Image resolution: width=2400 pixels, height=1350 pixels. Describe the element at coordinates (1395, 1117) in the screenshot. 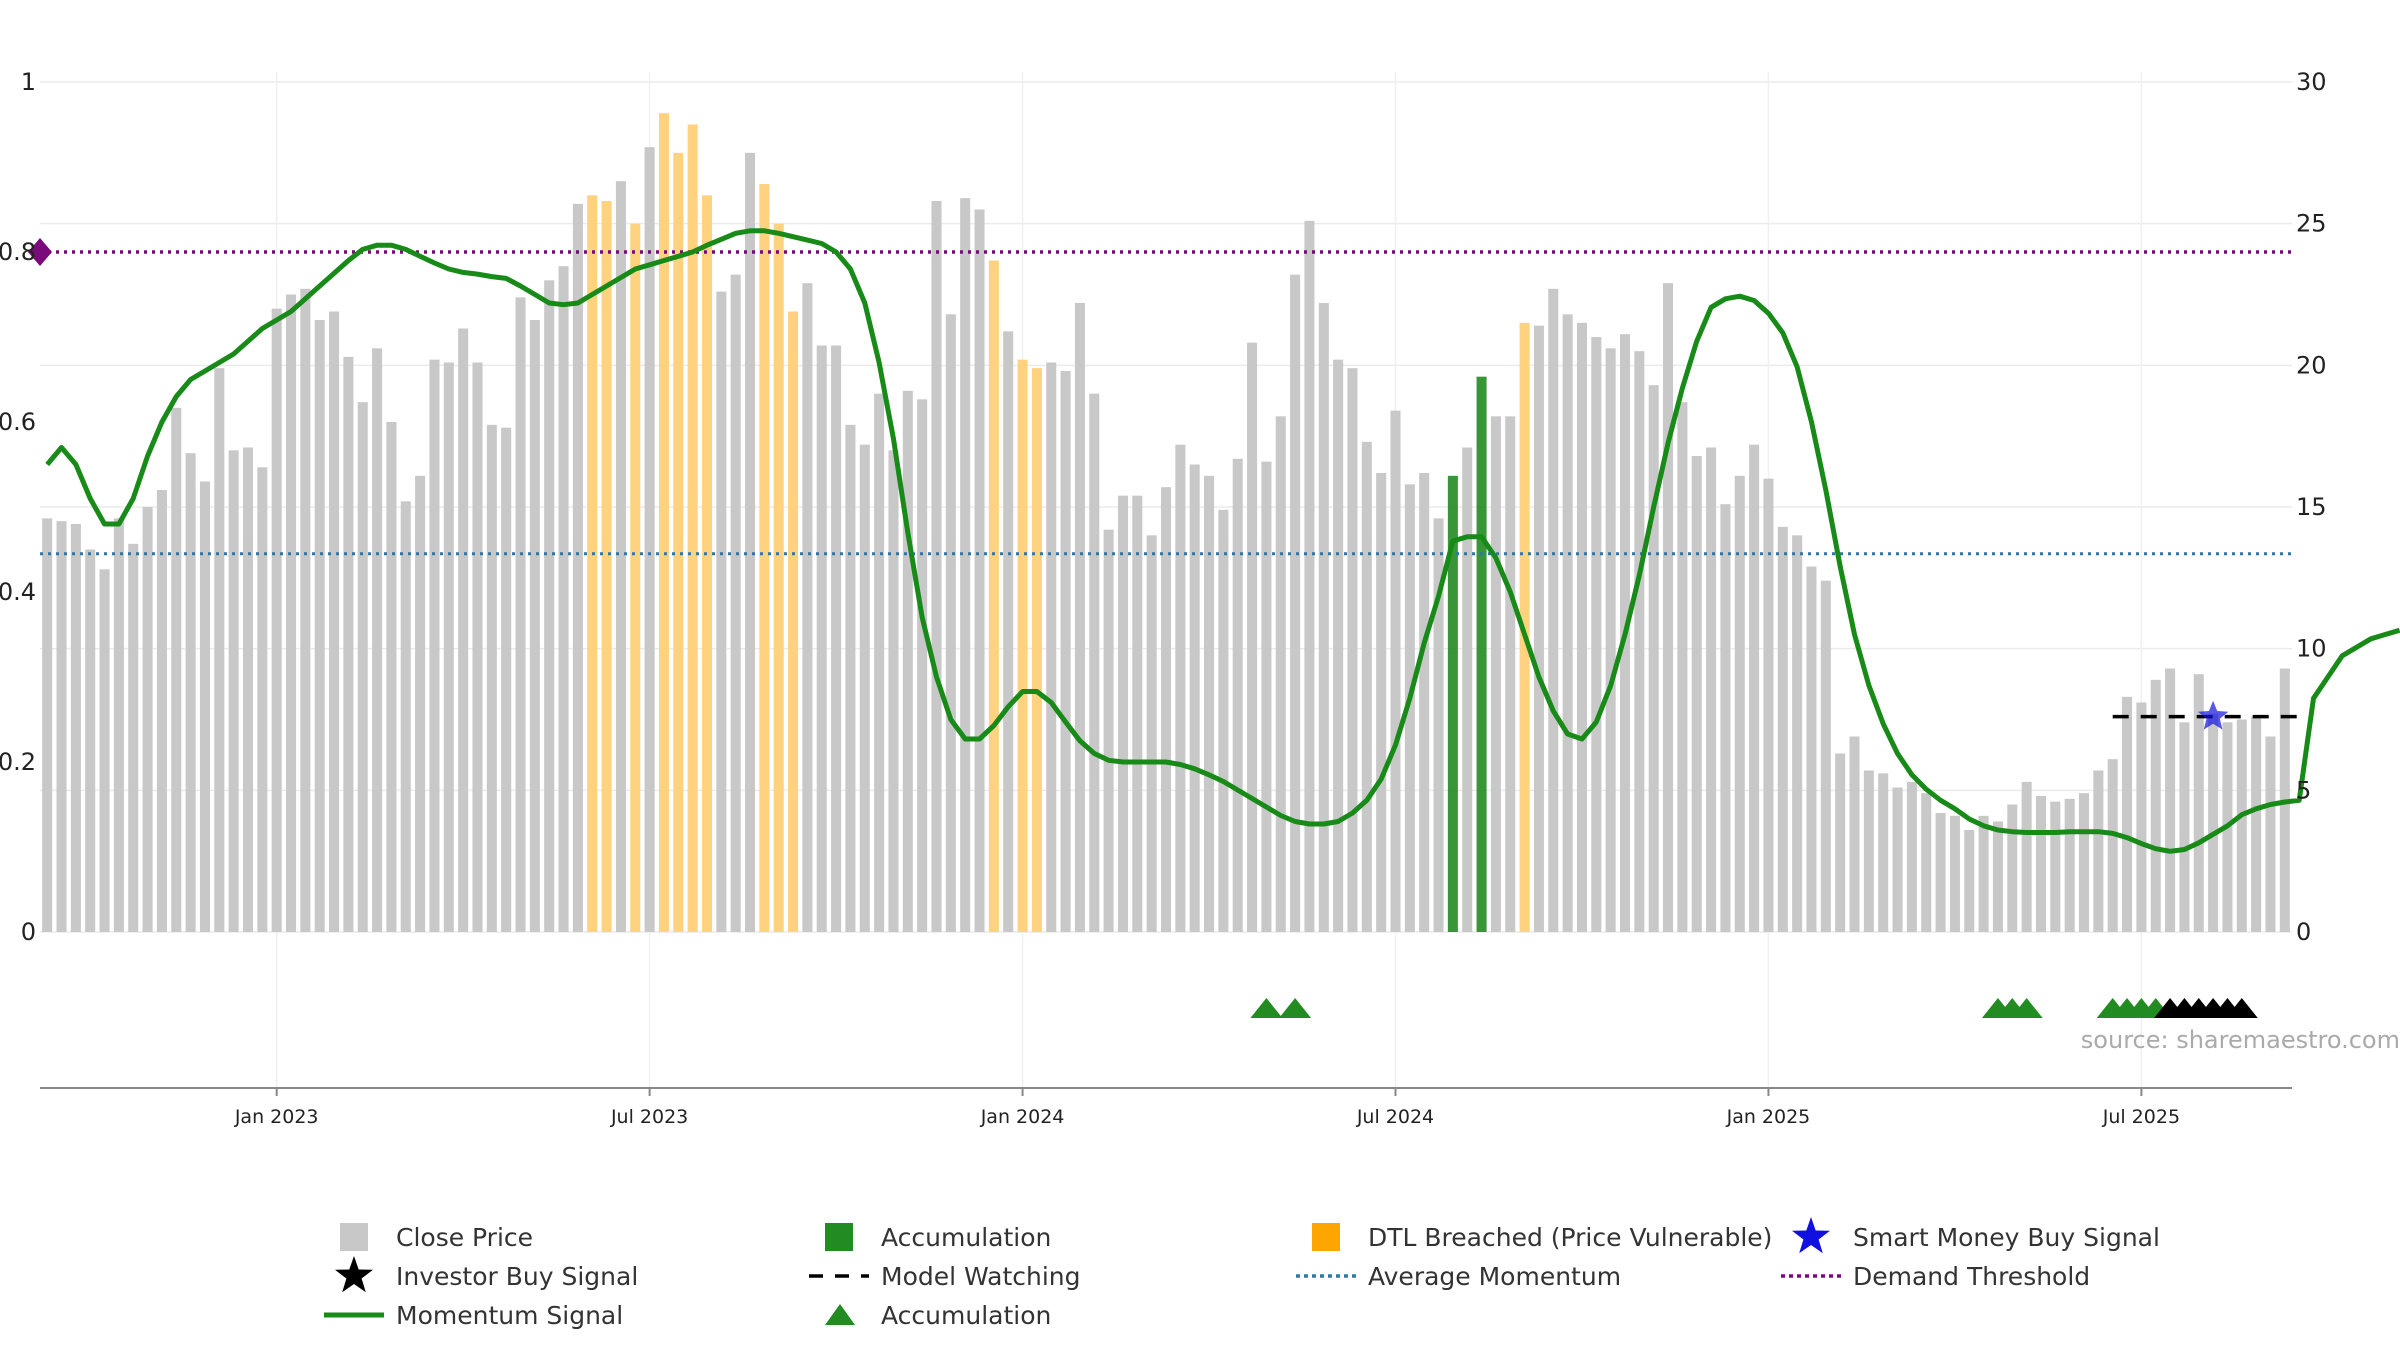

I see `x-tick-label: Jul 2024` at that location.